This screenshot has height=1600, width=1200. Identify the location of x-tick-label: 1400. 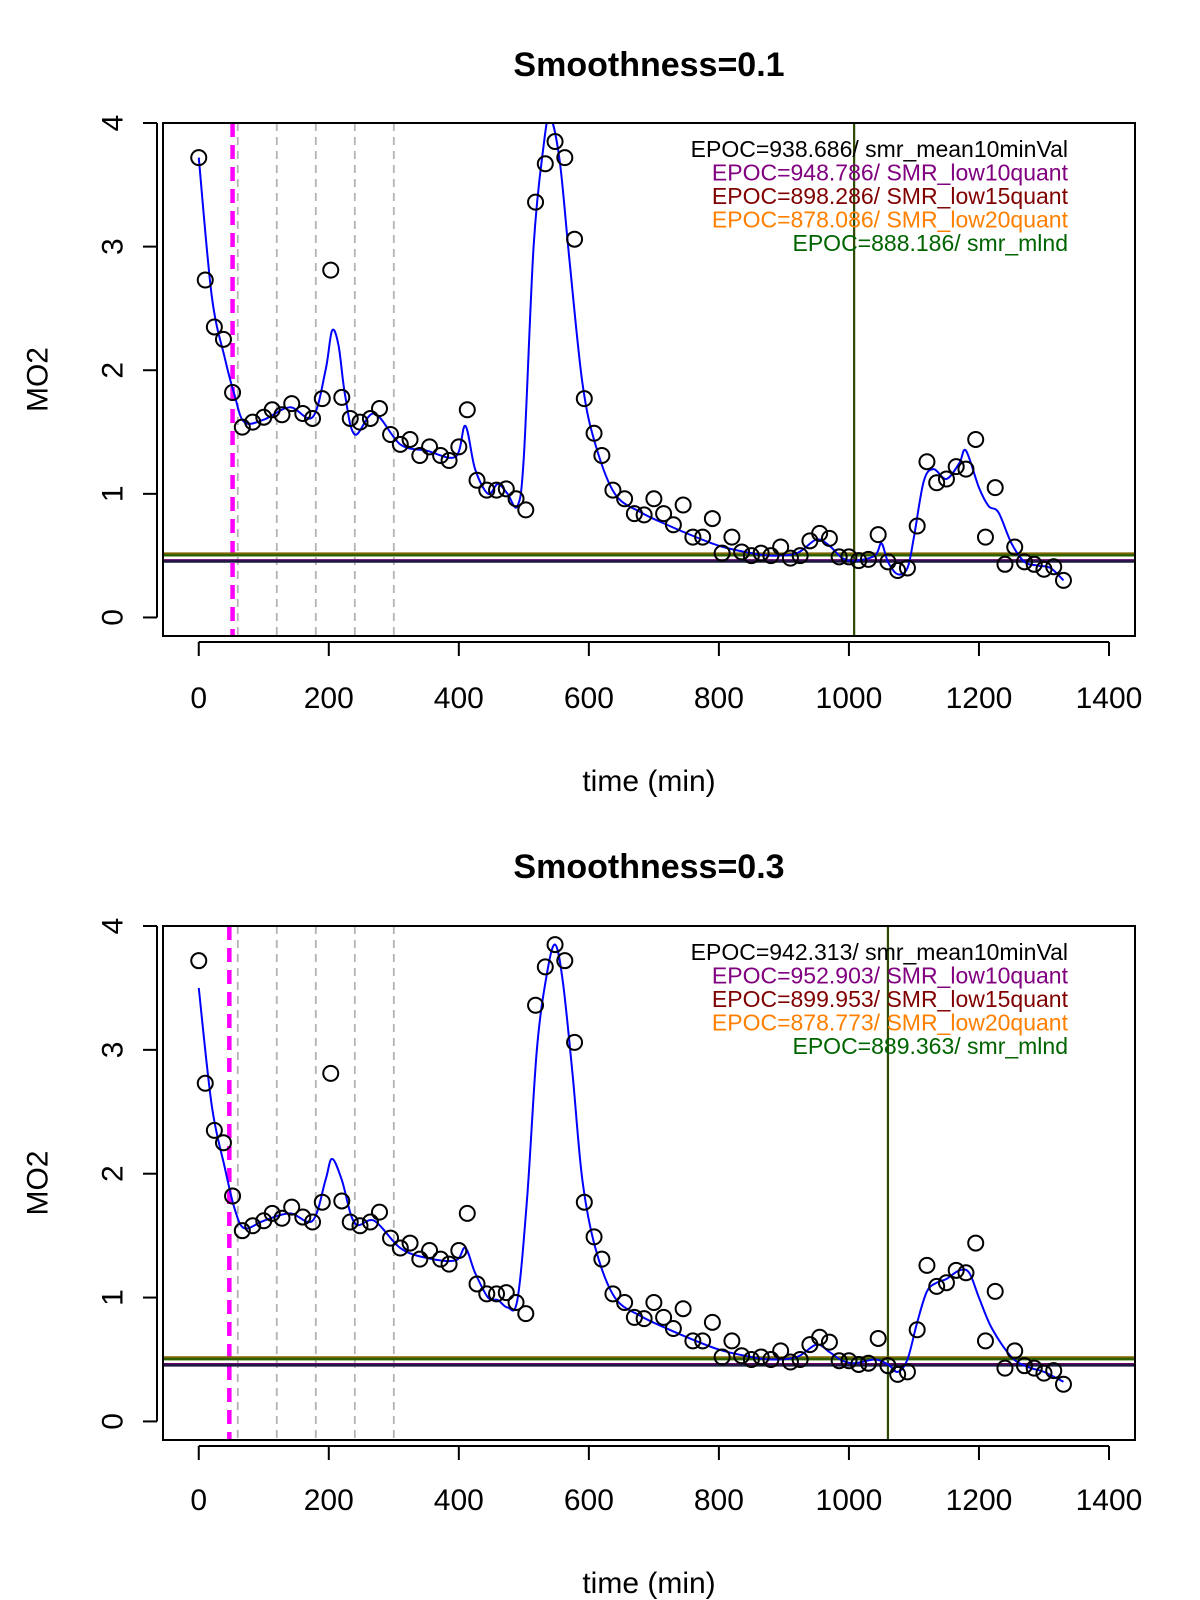
(1109, 698).